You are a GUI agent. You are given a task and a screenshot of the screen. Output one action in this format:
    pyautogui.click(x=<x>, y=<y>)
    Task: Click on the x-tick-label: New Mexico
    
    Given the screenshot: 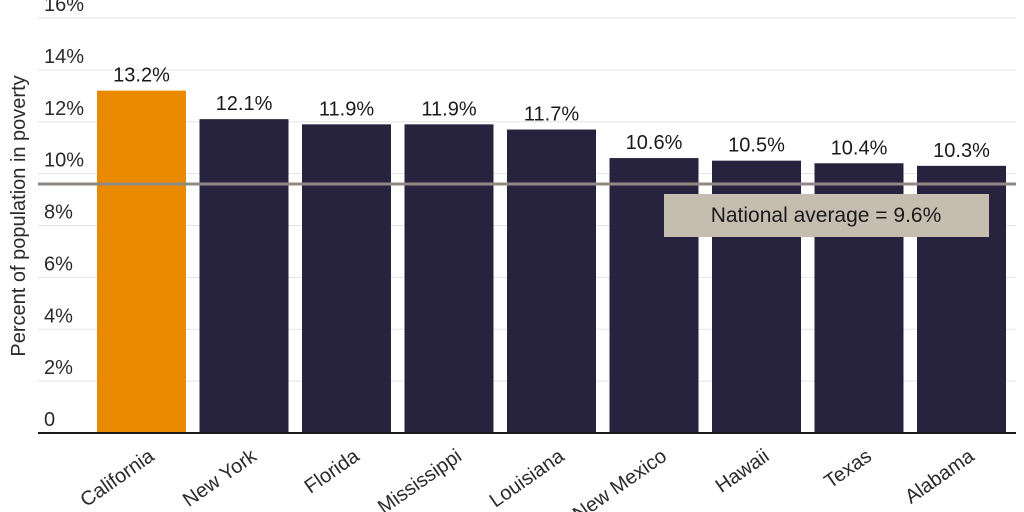 What is the action you would take?
    pyautogui.click(x=620, y=478)
    